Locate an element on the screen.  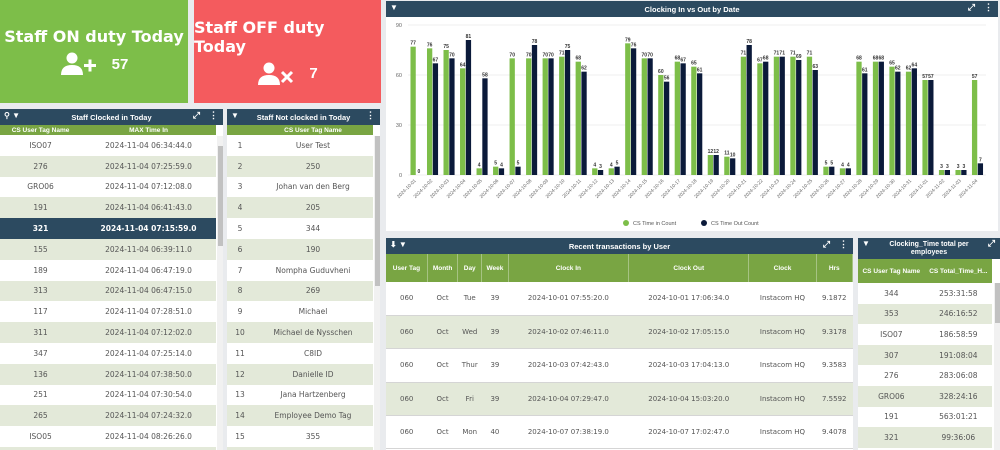
table-row: ISO05 2024-11-04 08:26:26.0 is located at coordinates (108, 436).